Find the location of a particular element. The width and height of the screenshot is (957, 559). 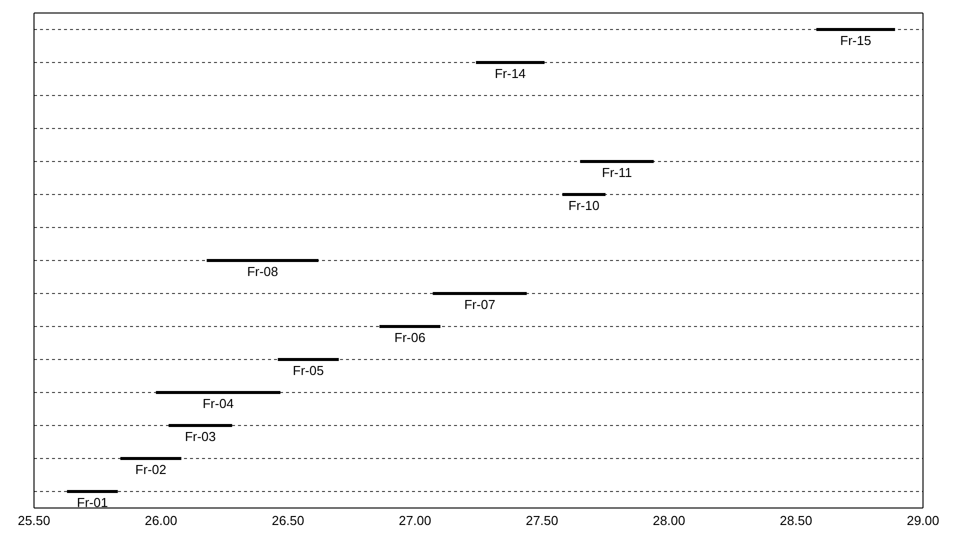

x-tick-label: 25.50 is located at coordinates (34, 520).